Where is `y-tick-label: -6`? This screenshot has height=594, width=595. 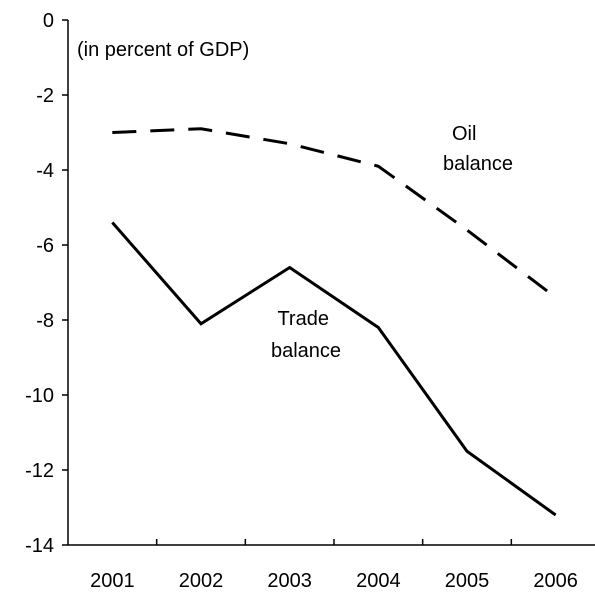 y-tick-label: -6 is located at coordinates (45, 246).